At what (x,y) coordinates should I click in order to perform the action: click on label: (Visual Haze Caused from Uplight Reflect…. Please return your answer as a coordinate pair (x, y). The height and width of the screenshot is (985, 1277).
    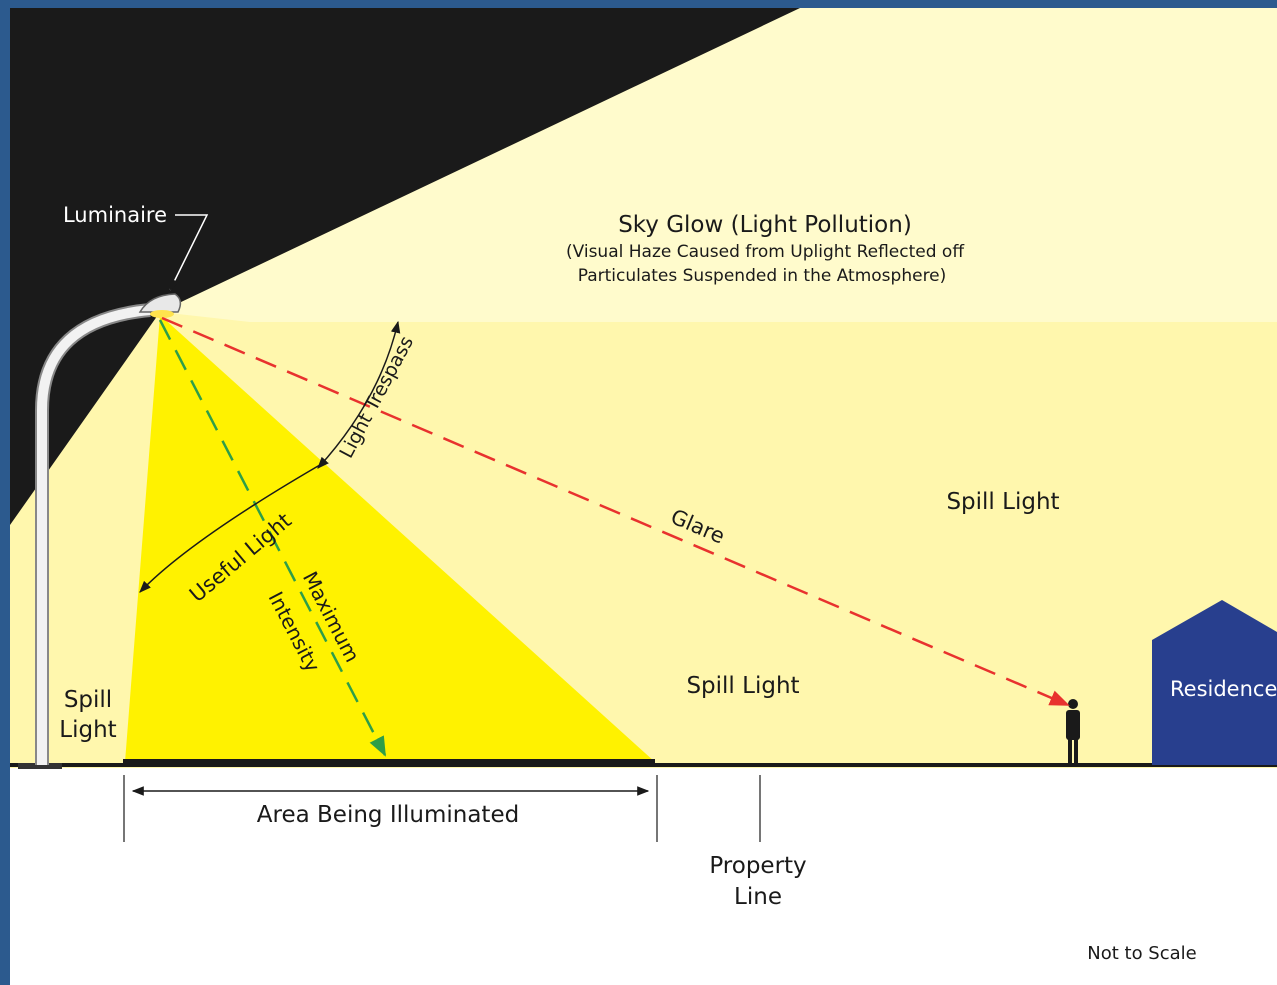
    Looking at the image, I should click on (765, 252).